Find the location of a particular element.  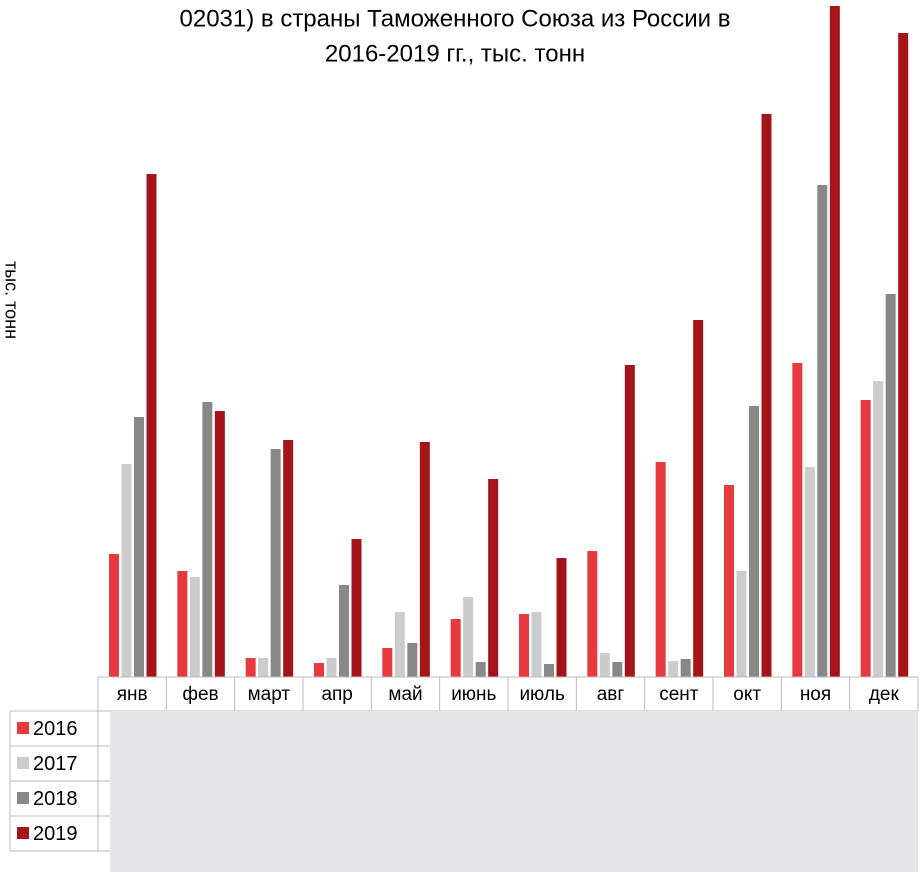

x-tick-label: янв is located at coordinates (132, 694).